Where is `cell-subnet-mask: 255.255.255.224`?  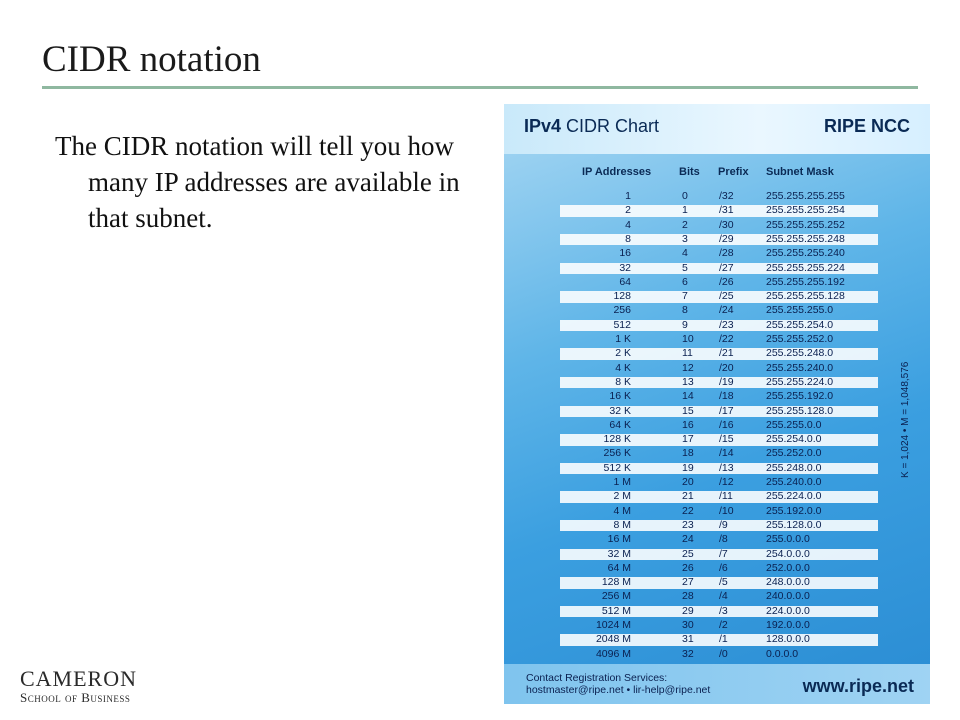 cell-subnet-mask: 255.255.255.224 is located at coordinates (805, 267).